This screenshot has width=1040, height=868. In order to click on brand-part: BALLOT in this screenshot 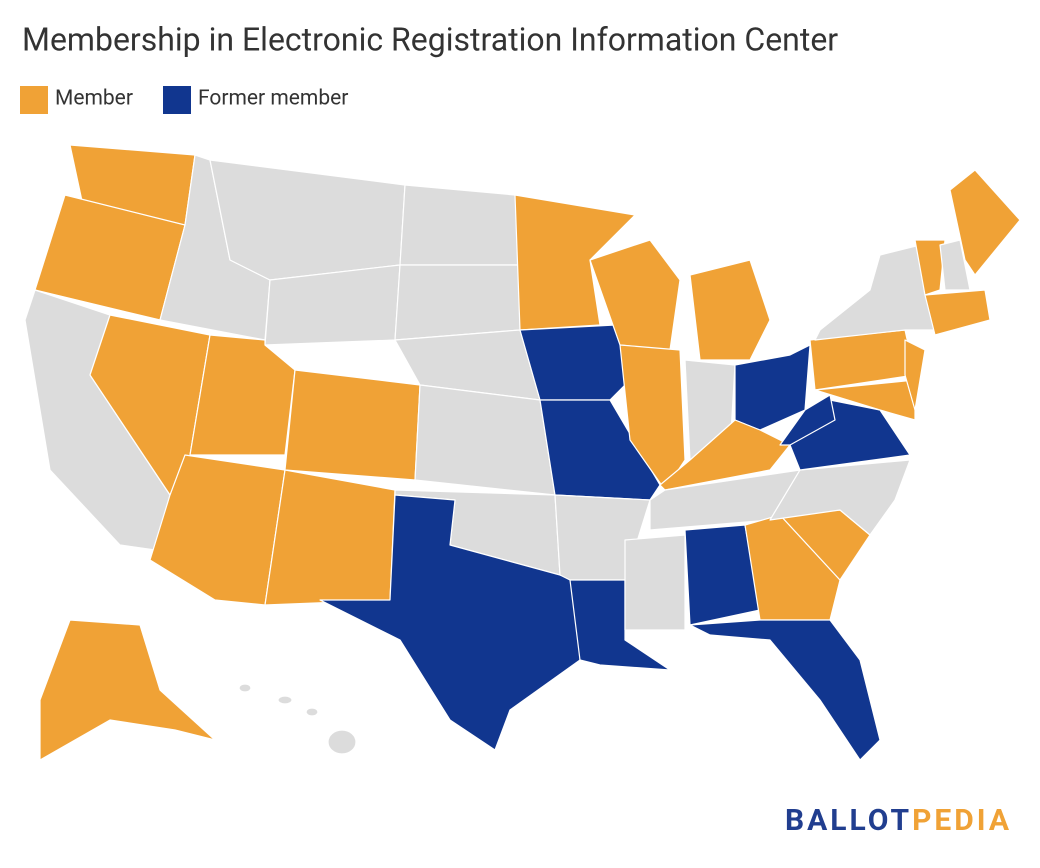, I will do `click(848, 820)`.